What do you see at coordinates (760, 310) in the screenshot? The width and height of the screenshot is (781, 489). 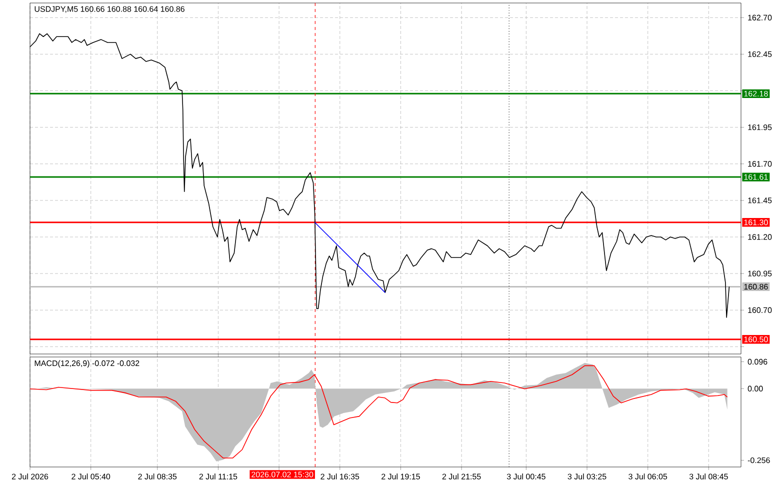 I see `y-tick-label: 160.70` at bounding box center [760, 310].